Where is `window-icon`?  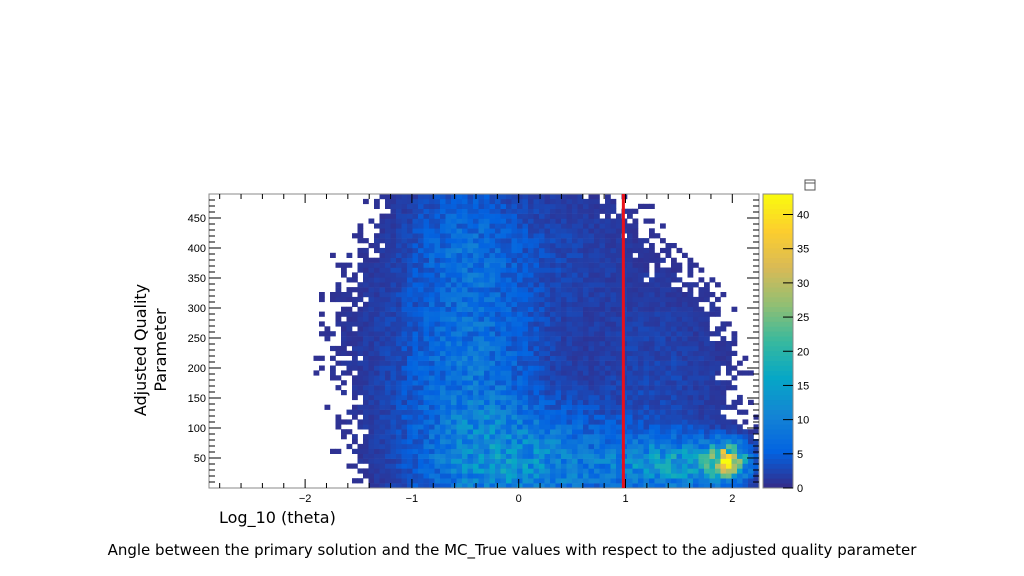 window-icon is located at coordinates (810, 185).